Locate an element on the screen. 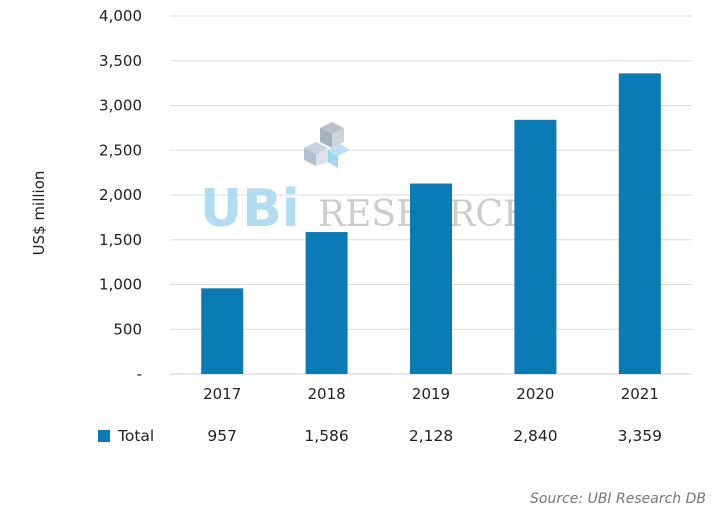 This screenshot has width=715, height=519. x-tick-labels: 2017 2018 2019 2020 2021 is located at coordinates (431, 394).